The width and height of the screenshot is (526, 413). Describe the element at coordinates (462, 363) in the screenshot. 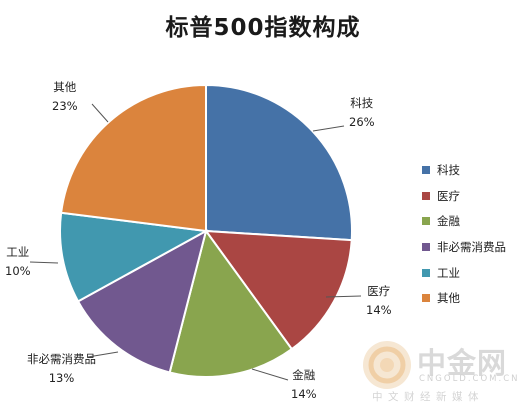

I see `watermark-name: 中金网` at that location.